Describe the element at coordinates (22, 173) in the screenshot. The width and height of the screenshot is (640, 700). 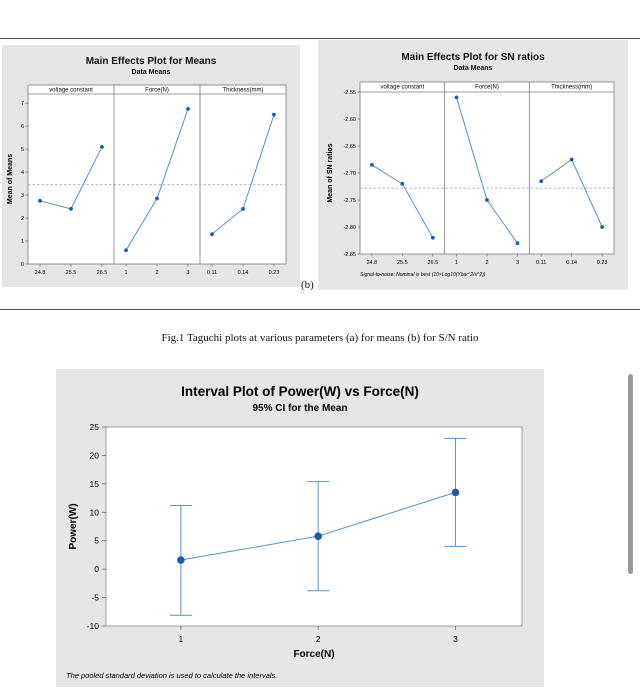
I see `y-tick-label: 4` at that location.